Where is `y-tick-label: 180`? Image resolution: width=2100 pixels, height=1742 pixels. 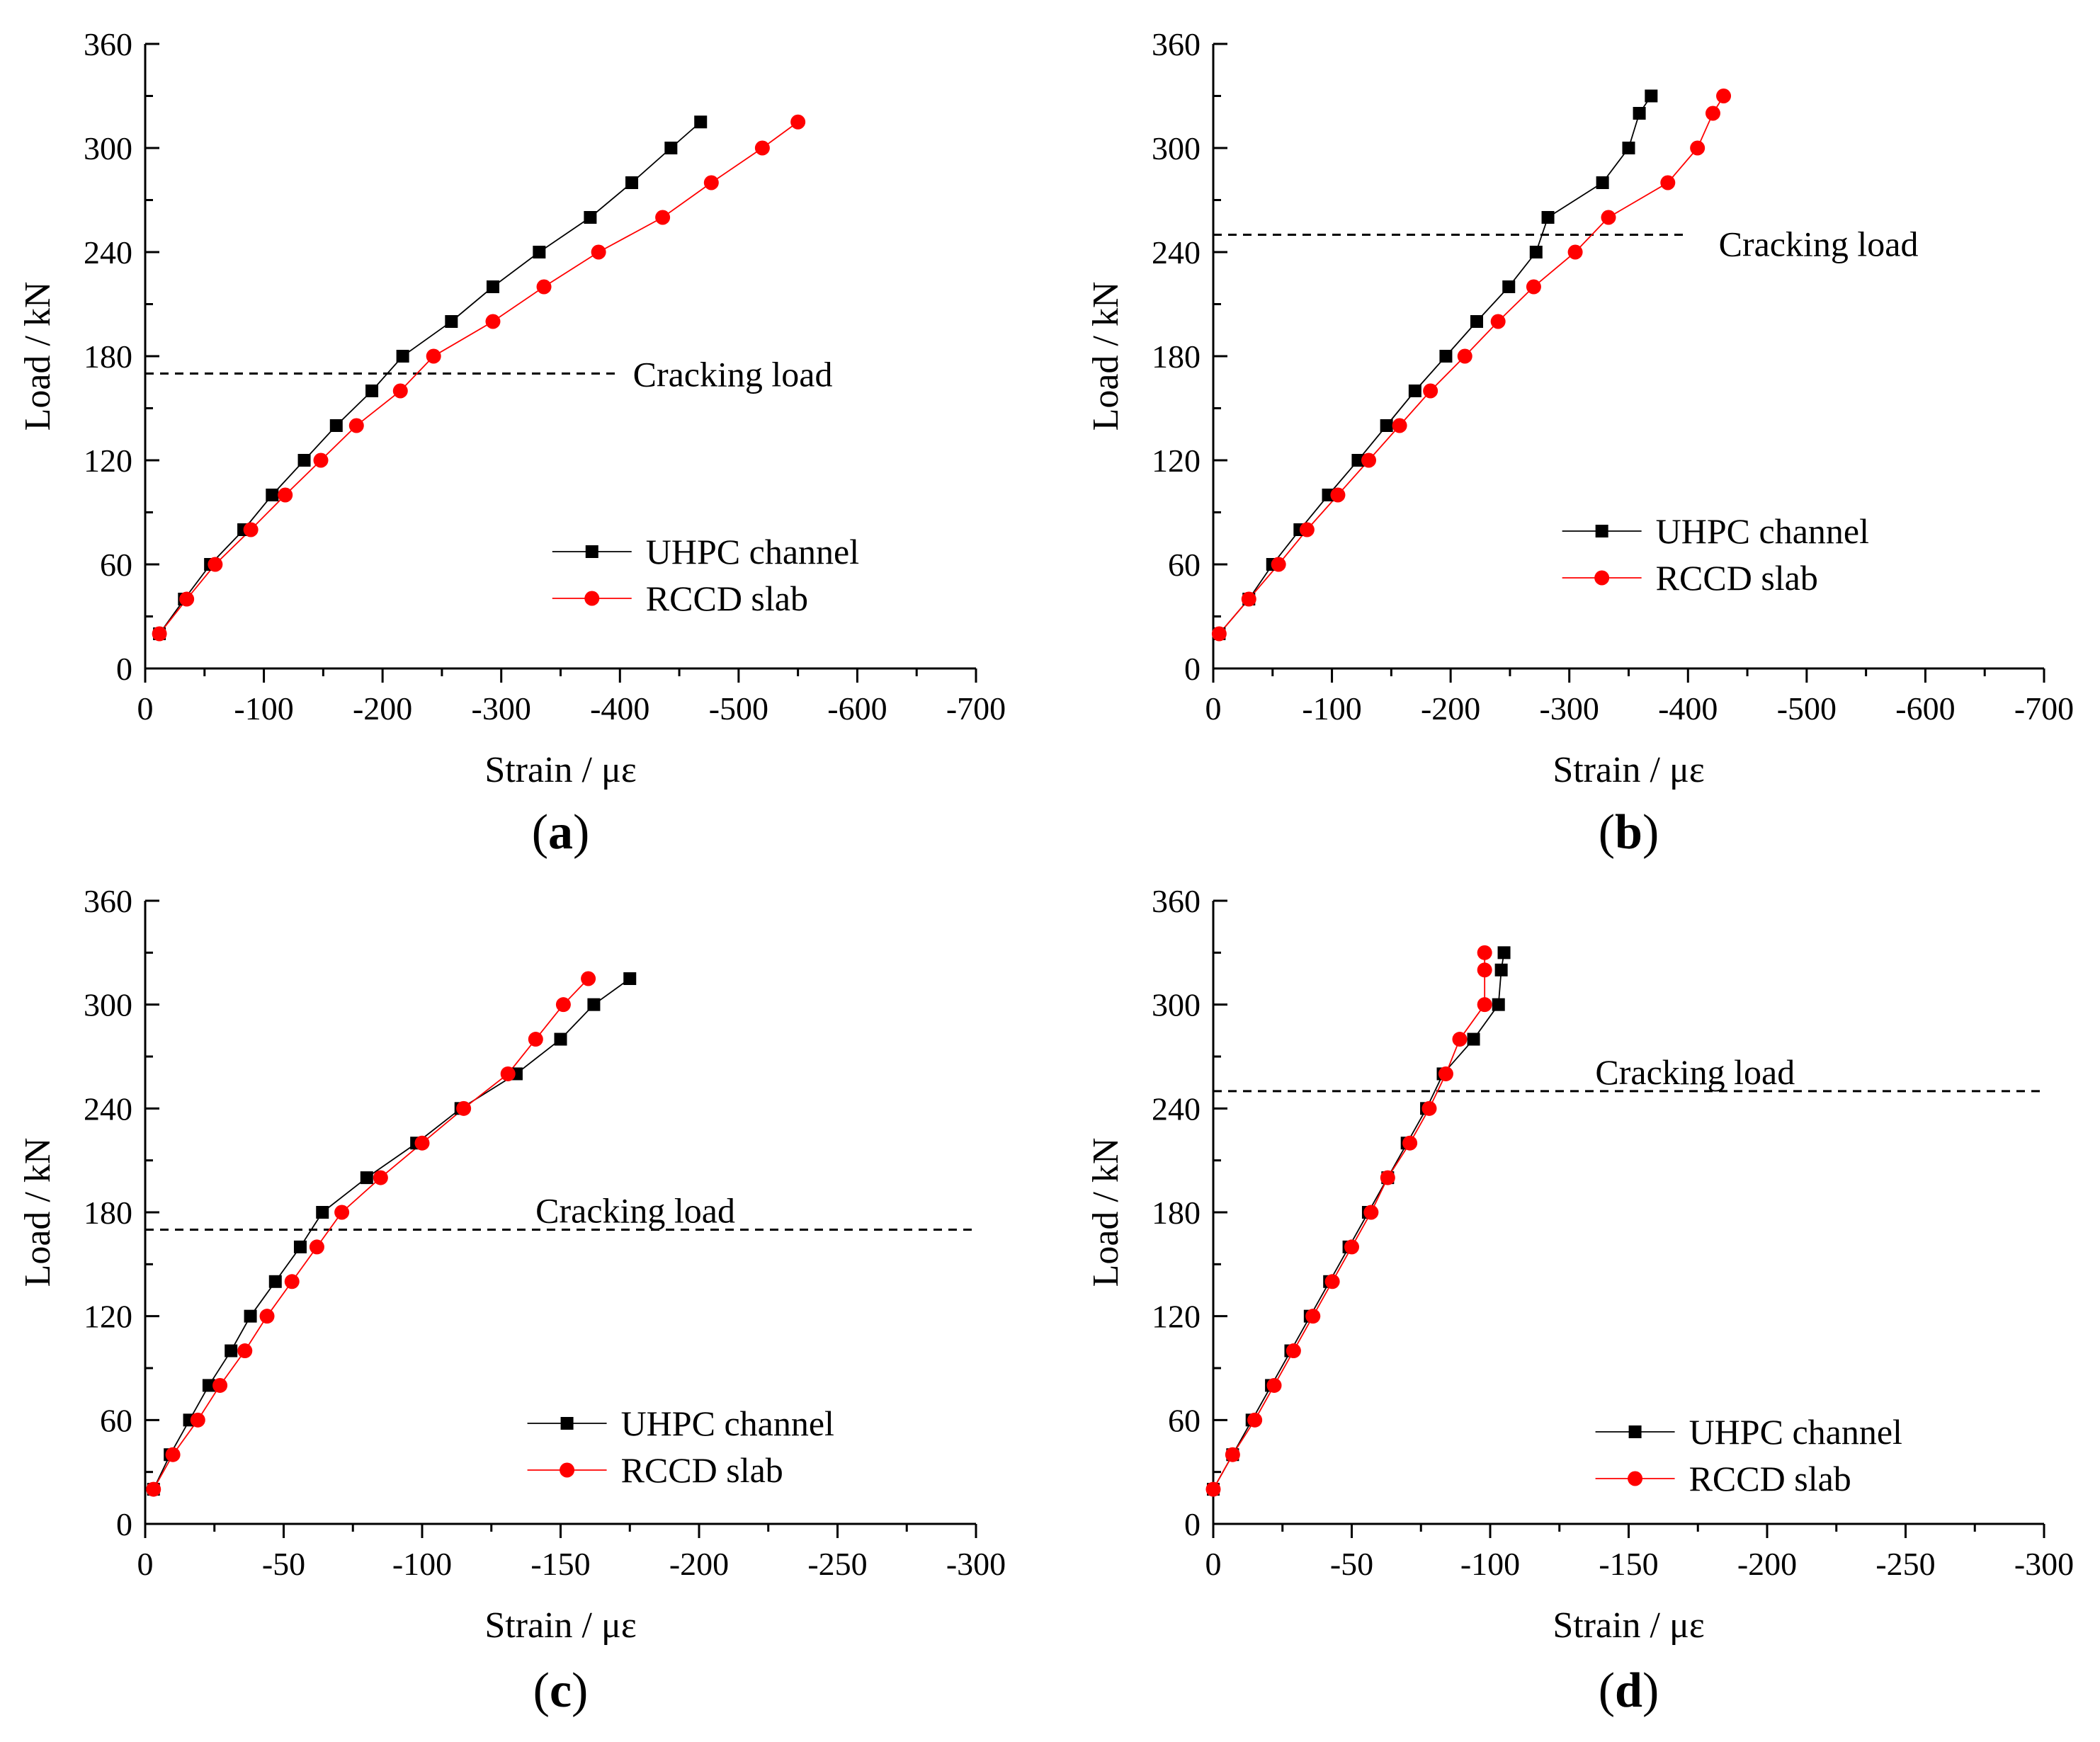 y-tick-label: 180 is located at coordinates (1176, 356).